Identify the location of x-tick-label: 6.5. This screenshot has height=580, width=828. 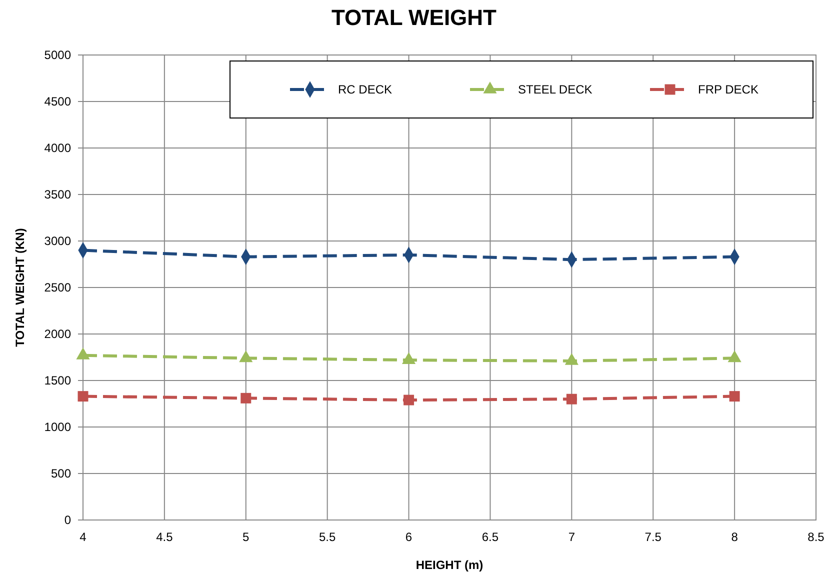
(490, 537).